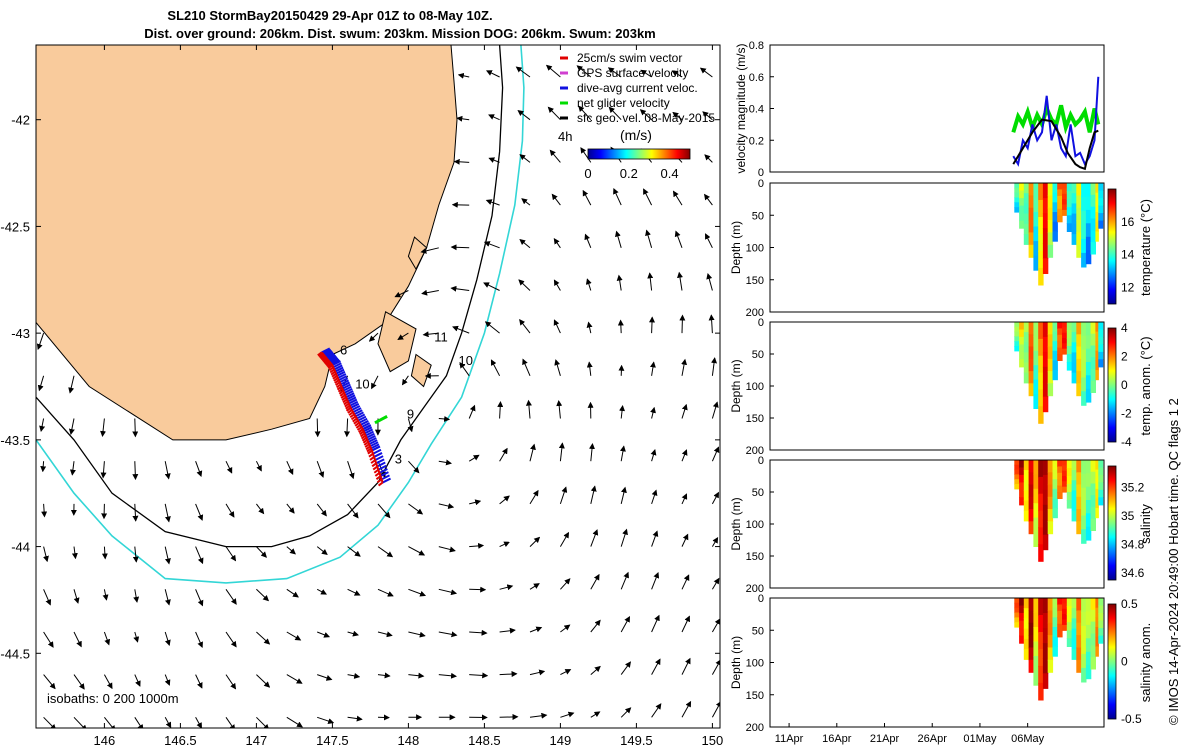  What do you see at coordinates (756, 46) in the screenshot?
I see `velocity-tick-label: 0.8` at bounding box center [756, 46].